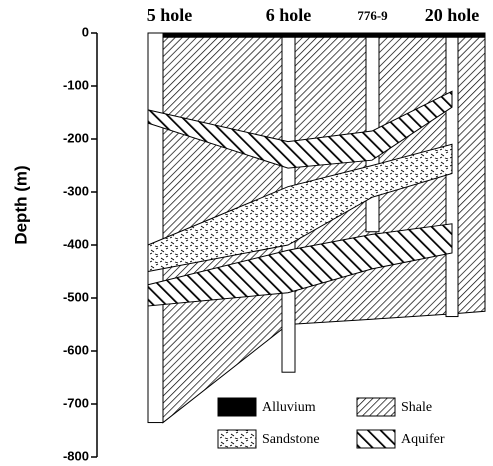  Describe the element at coordinates (155, 228) in the screenshot. I see `borehole` at that location.